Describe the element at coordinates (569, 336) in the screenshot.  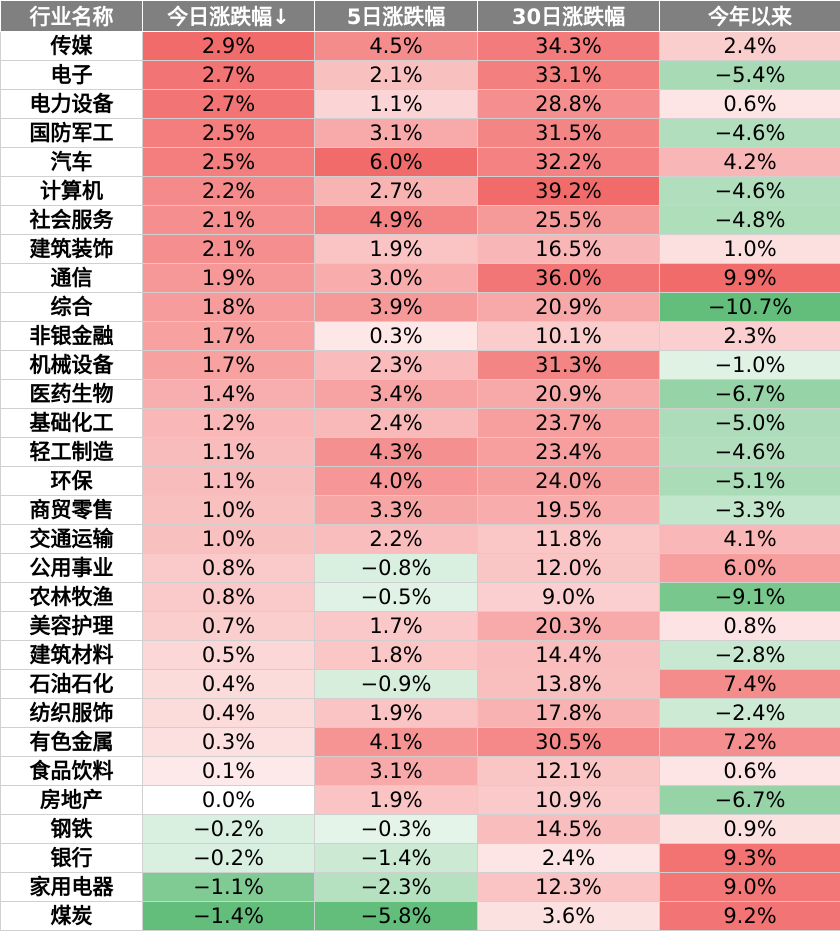
I see `30day-change-cell: 10.1%` at that location.